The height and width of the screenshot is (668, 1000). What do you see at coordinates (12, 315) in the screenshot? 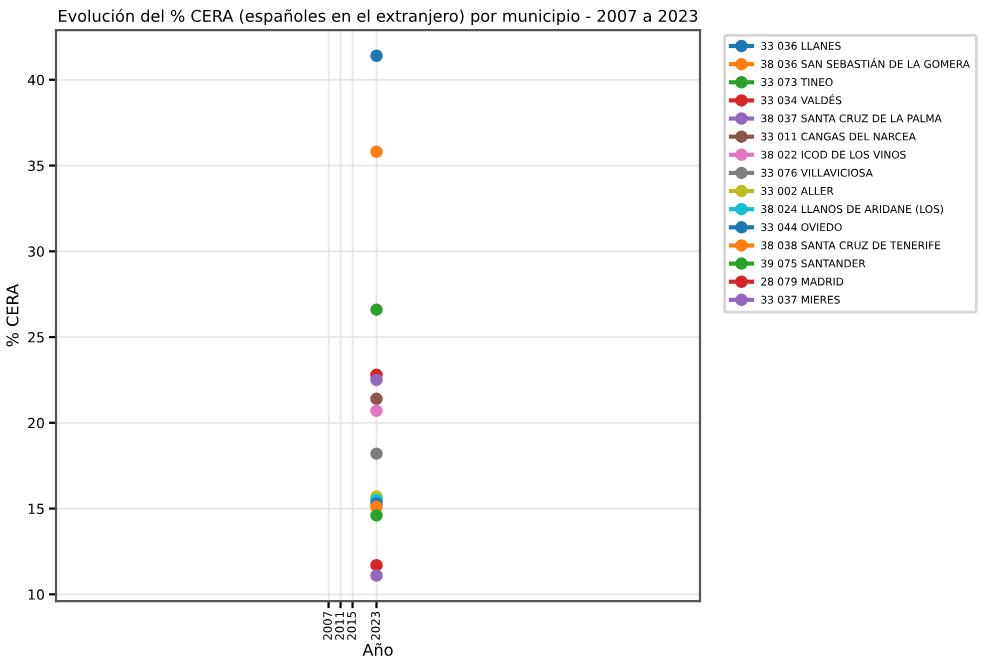
I see `y-axis-title: % CERA` at bounding box center [12, 315].